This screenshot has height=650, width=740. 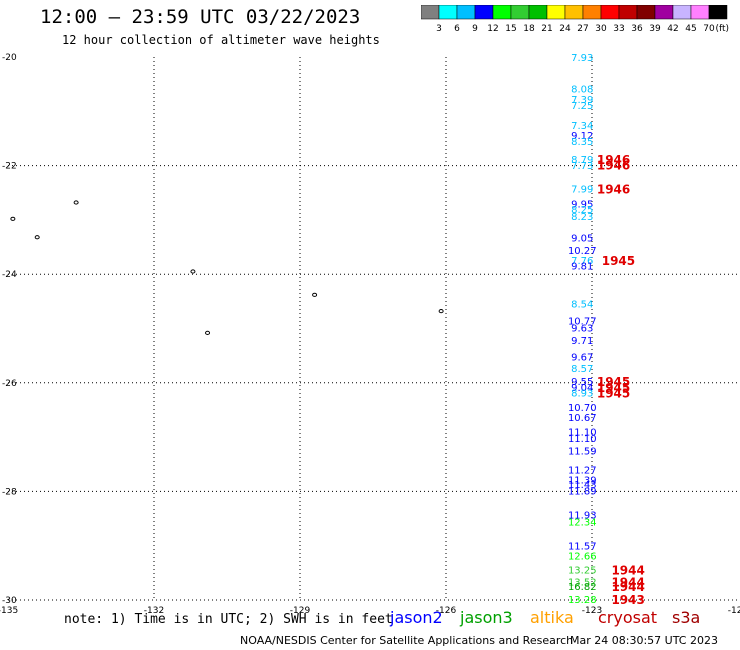 What do you see at coordinates (492, 29) in the screenshot?
I see `colorbar-label: 12` at bounding box center [492, 29].